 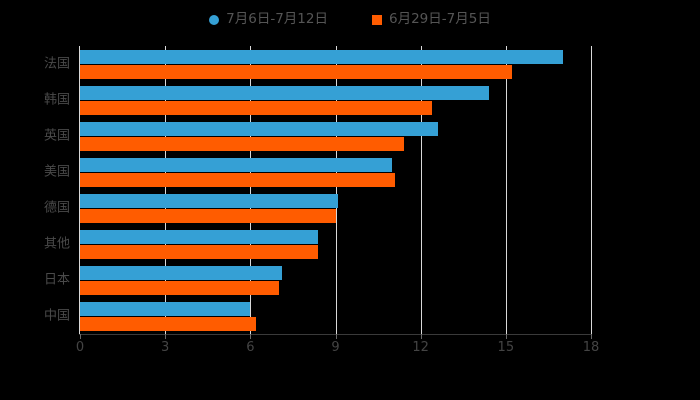 I want to click on bar-group: 法国, so click(x=317, y=64).